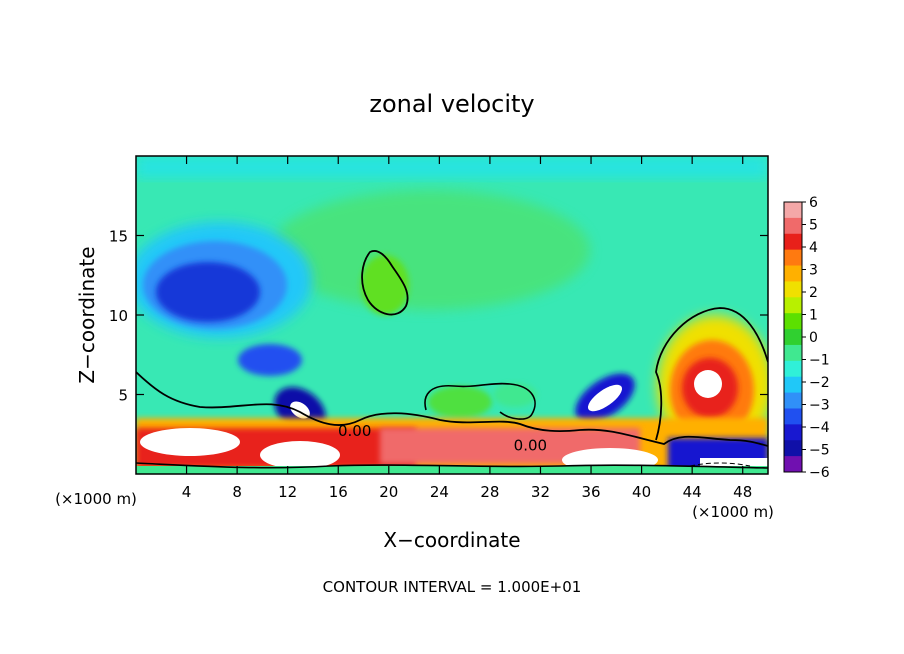 This screenshot has height=654, width=904. Describe the element at coordinates (118, 237) in the screenshot. I see `z-tick-label: 15` at that location.